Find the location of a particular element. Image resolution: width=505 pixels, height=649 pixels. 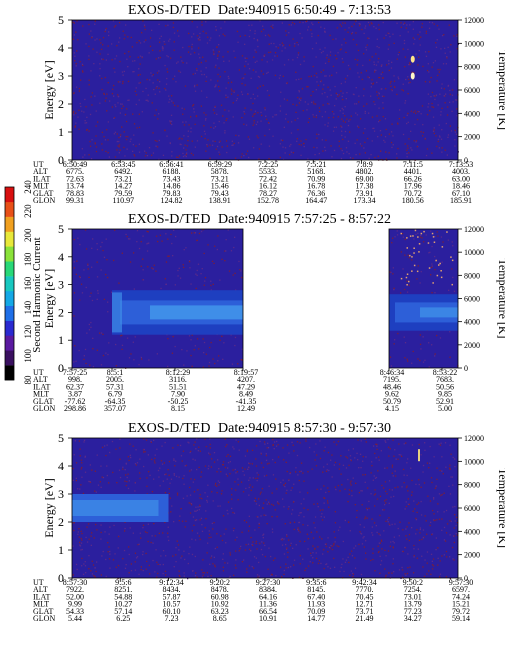

table-cell: 59.14 is located at coordinates (461, 618).